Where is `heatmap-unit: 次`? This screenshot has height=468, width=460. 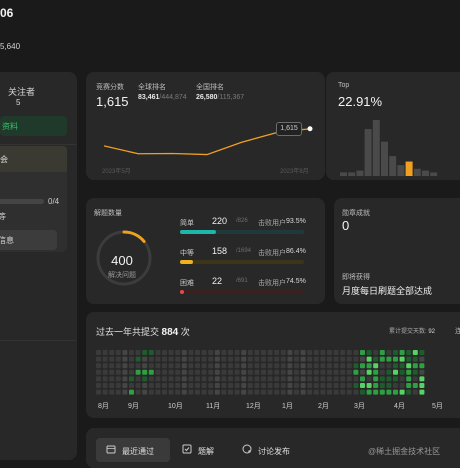 heatmap-unit: 次 is located at coordinates (185, 332).